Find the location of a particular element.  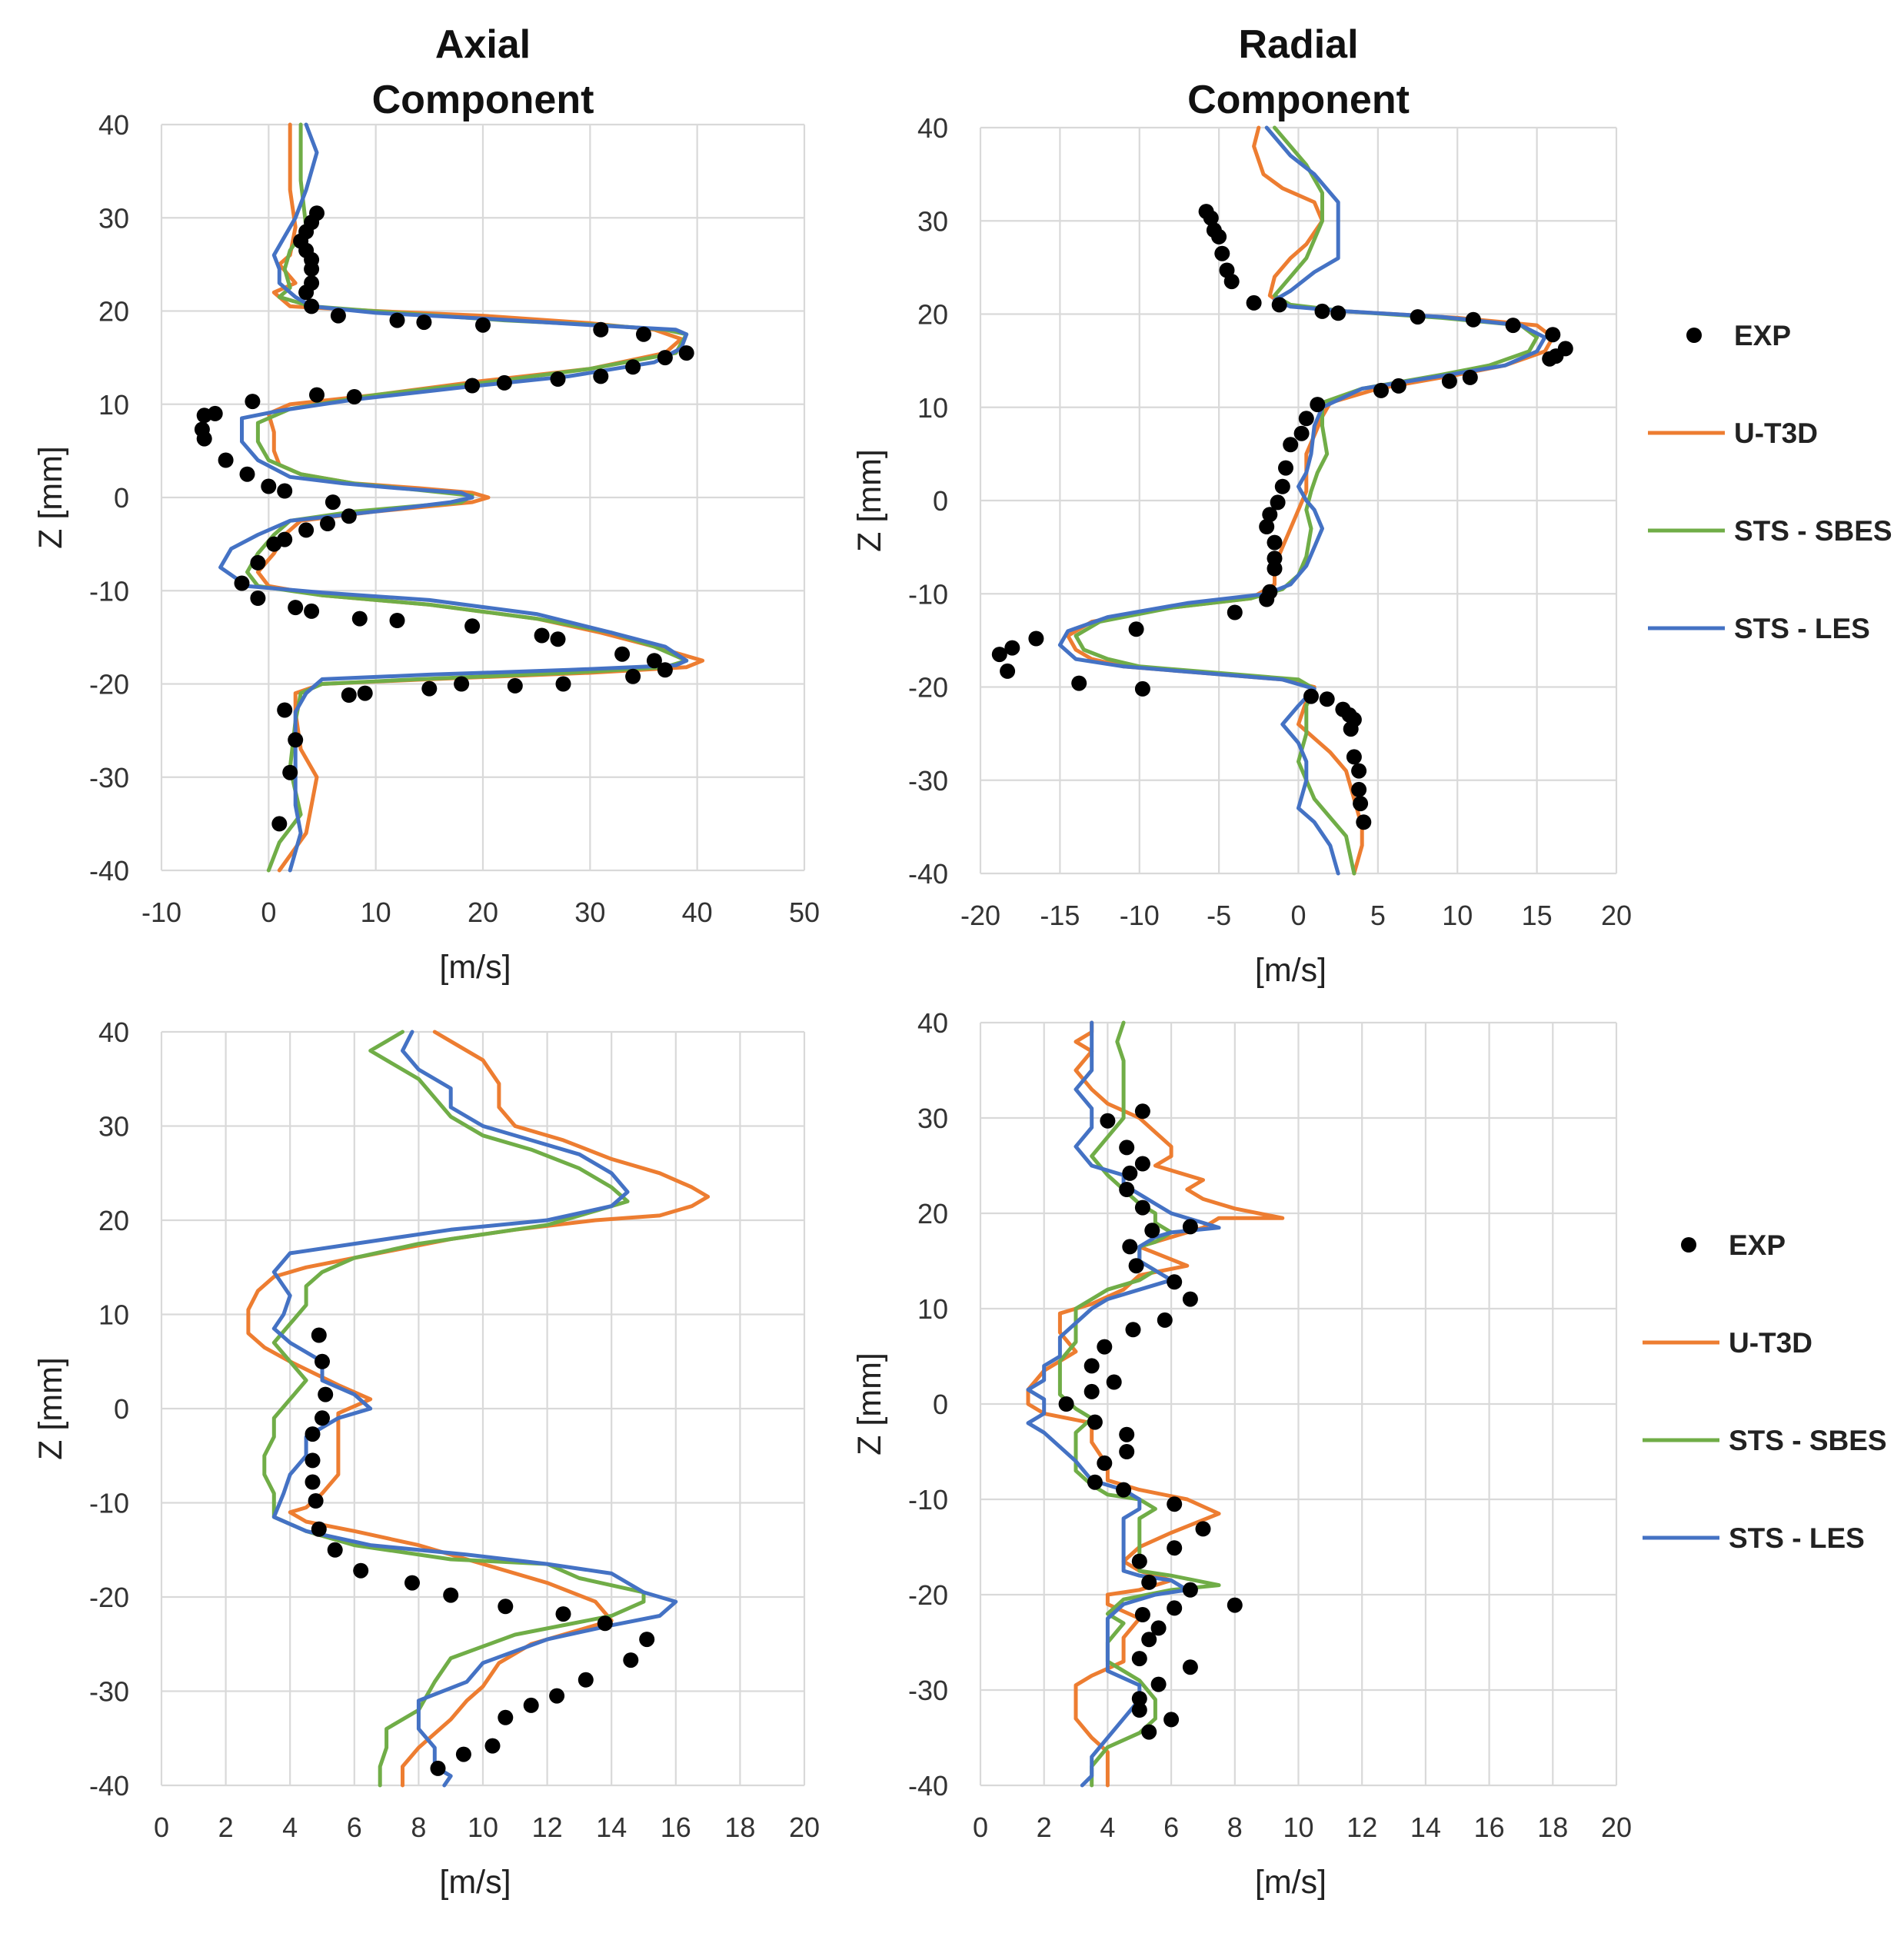

y-tick-label: -20 is located at coordinates (928, 1595).